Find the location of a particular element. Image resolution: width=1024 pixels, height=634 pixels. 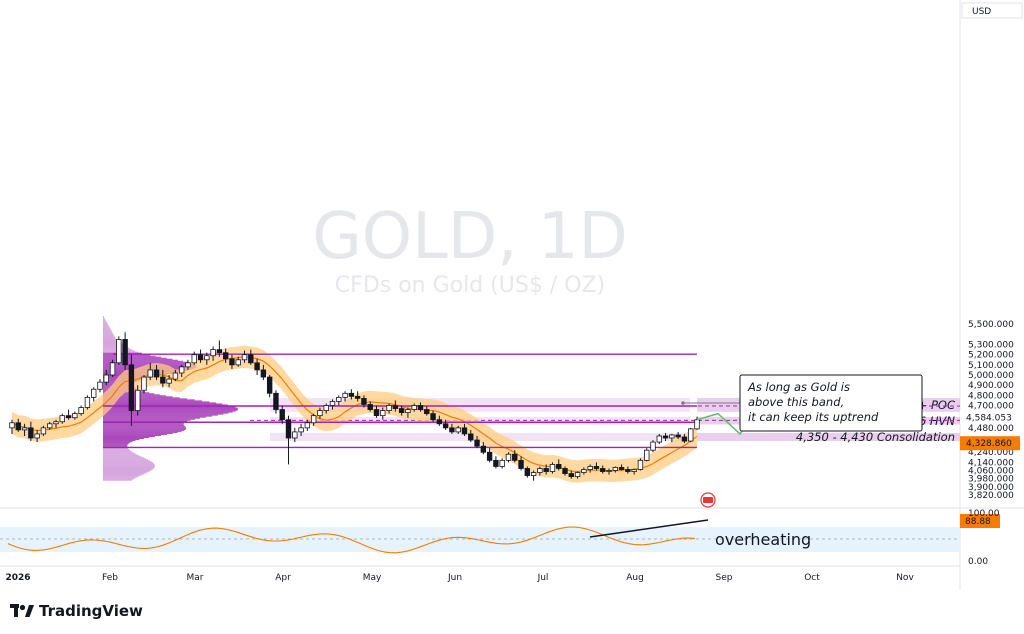

annotation-text: As long as Gold is is located at coordinates (798, 387).